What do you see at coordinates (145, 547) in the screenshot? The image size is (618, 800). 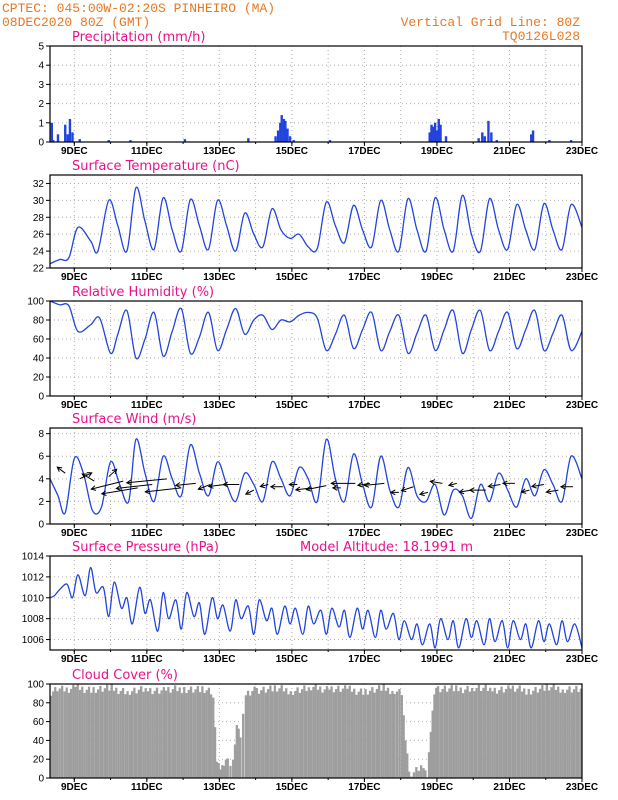 I see `pres-title: Surface Pressure (hPa)` at bounding box center [145, 547].